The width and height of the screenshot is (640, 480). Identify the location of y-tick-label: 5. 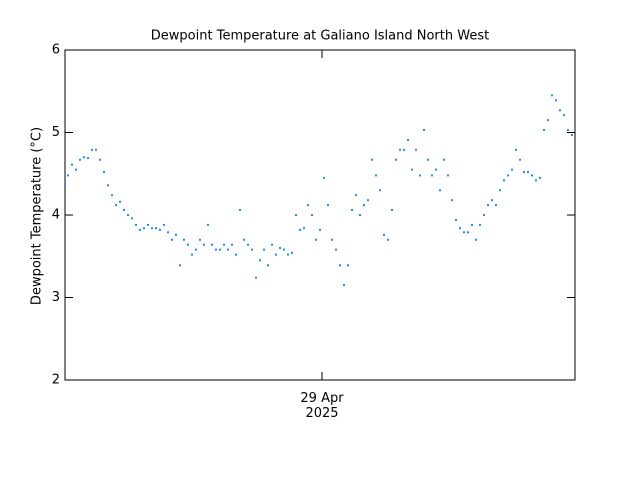
(56, 132).